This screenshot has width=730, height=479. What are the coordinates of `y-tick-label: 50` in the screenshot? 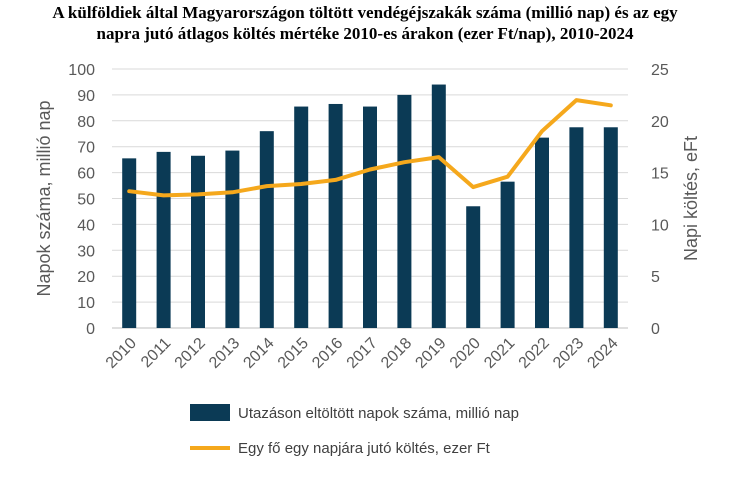 It's located at (86, 200).